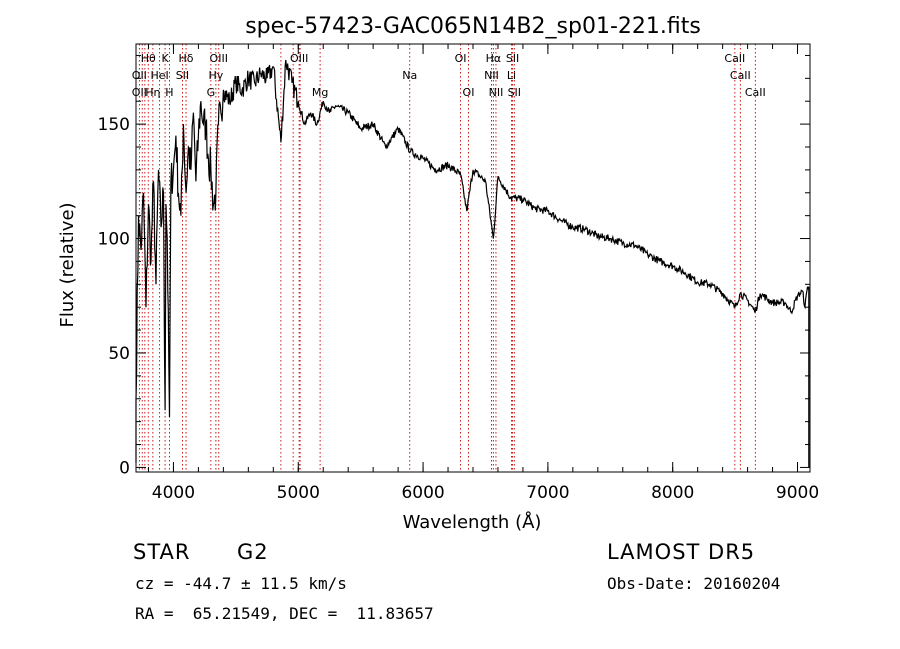 This screenshot has width=900, height=649. I want to click on y-tick-label: 150, so click(114, 125).